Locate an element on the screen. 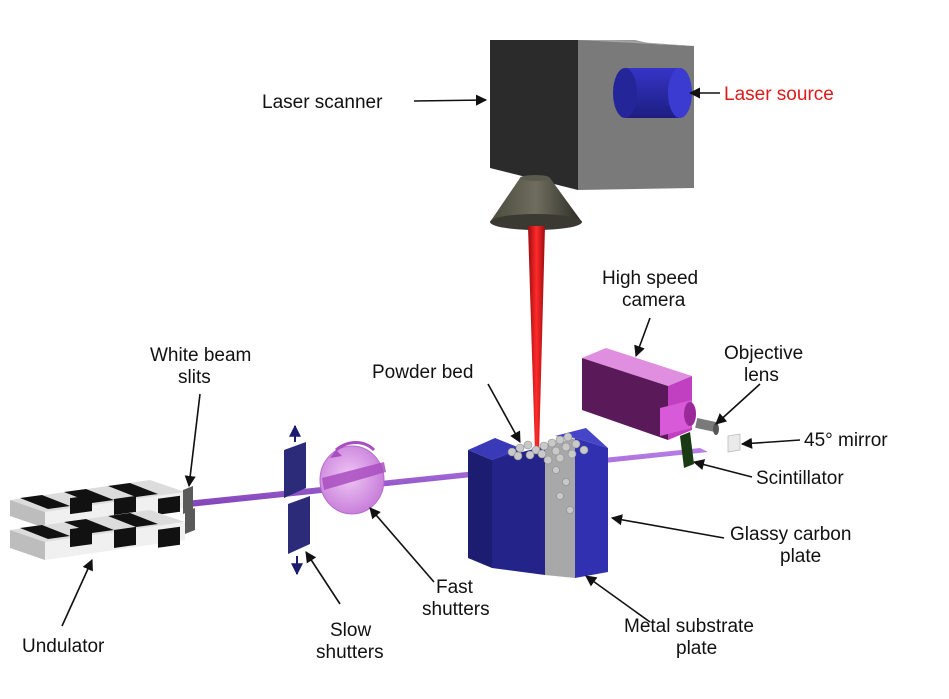  label-objective-lens-line1: Objective is located at coordinates (763, 353).